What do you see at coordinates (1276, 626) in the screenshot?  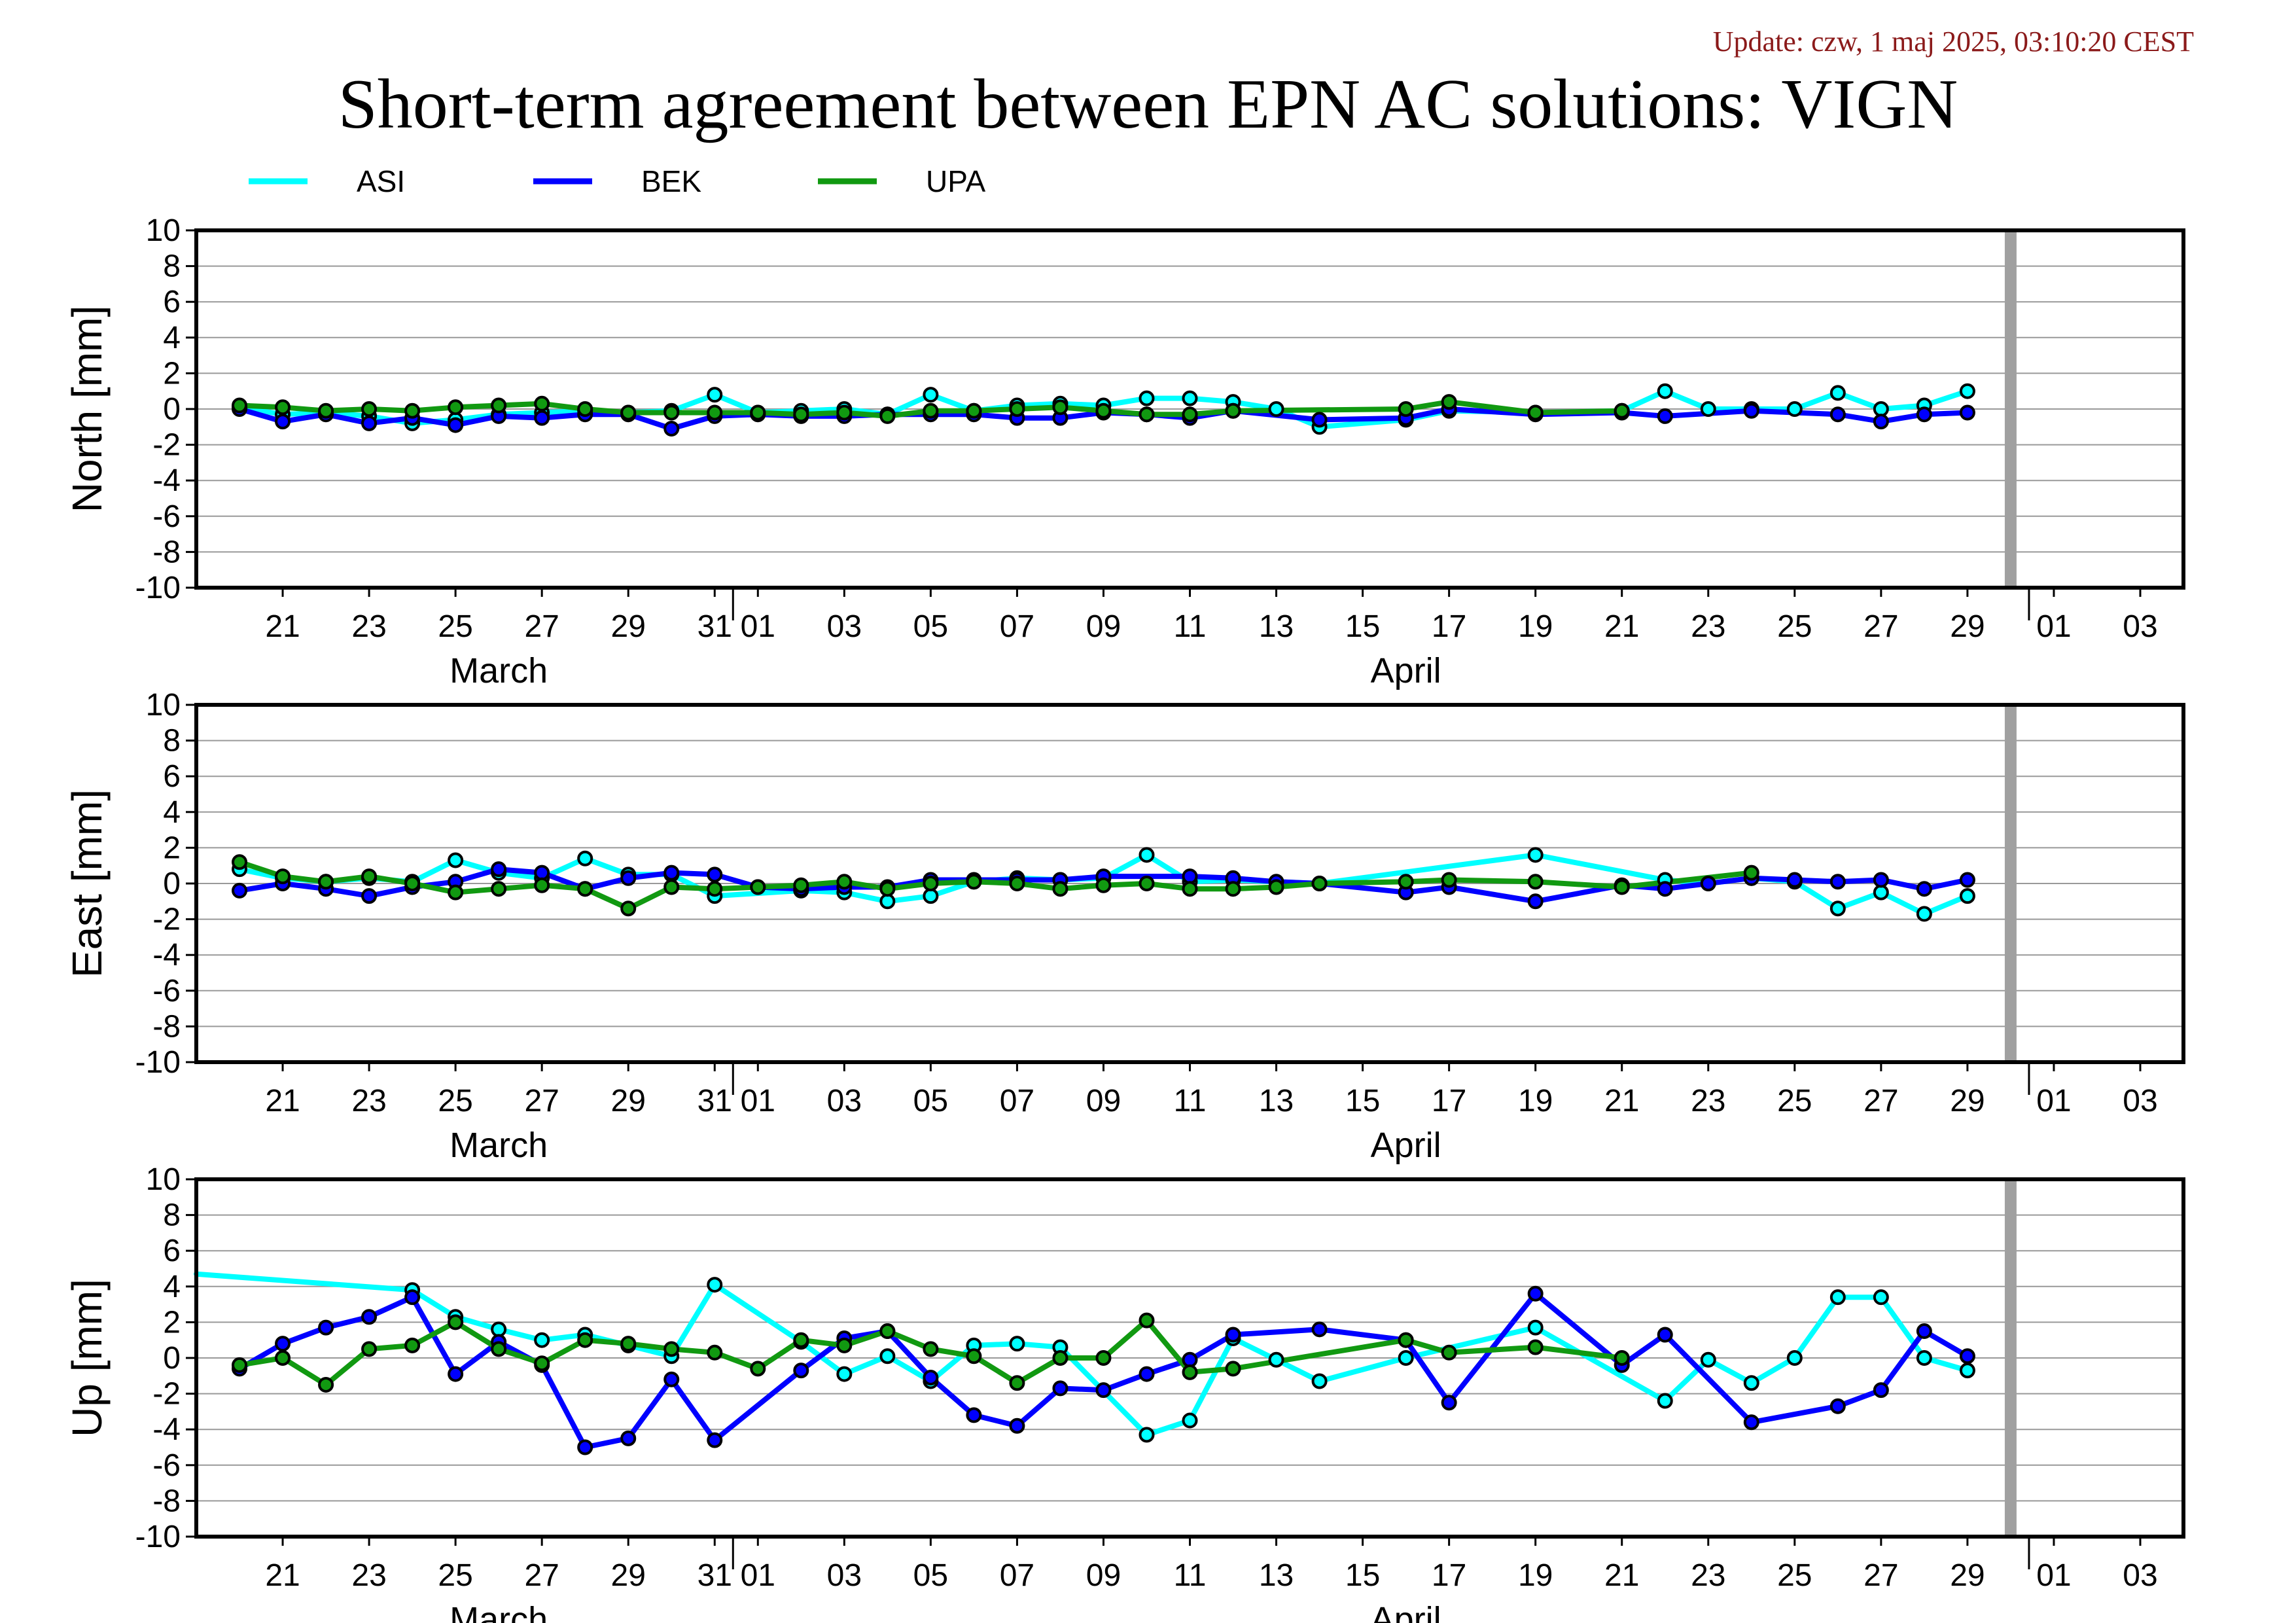 I see `x-tick-label: 13` at bounding box center [1276, 626].